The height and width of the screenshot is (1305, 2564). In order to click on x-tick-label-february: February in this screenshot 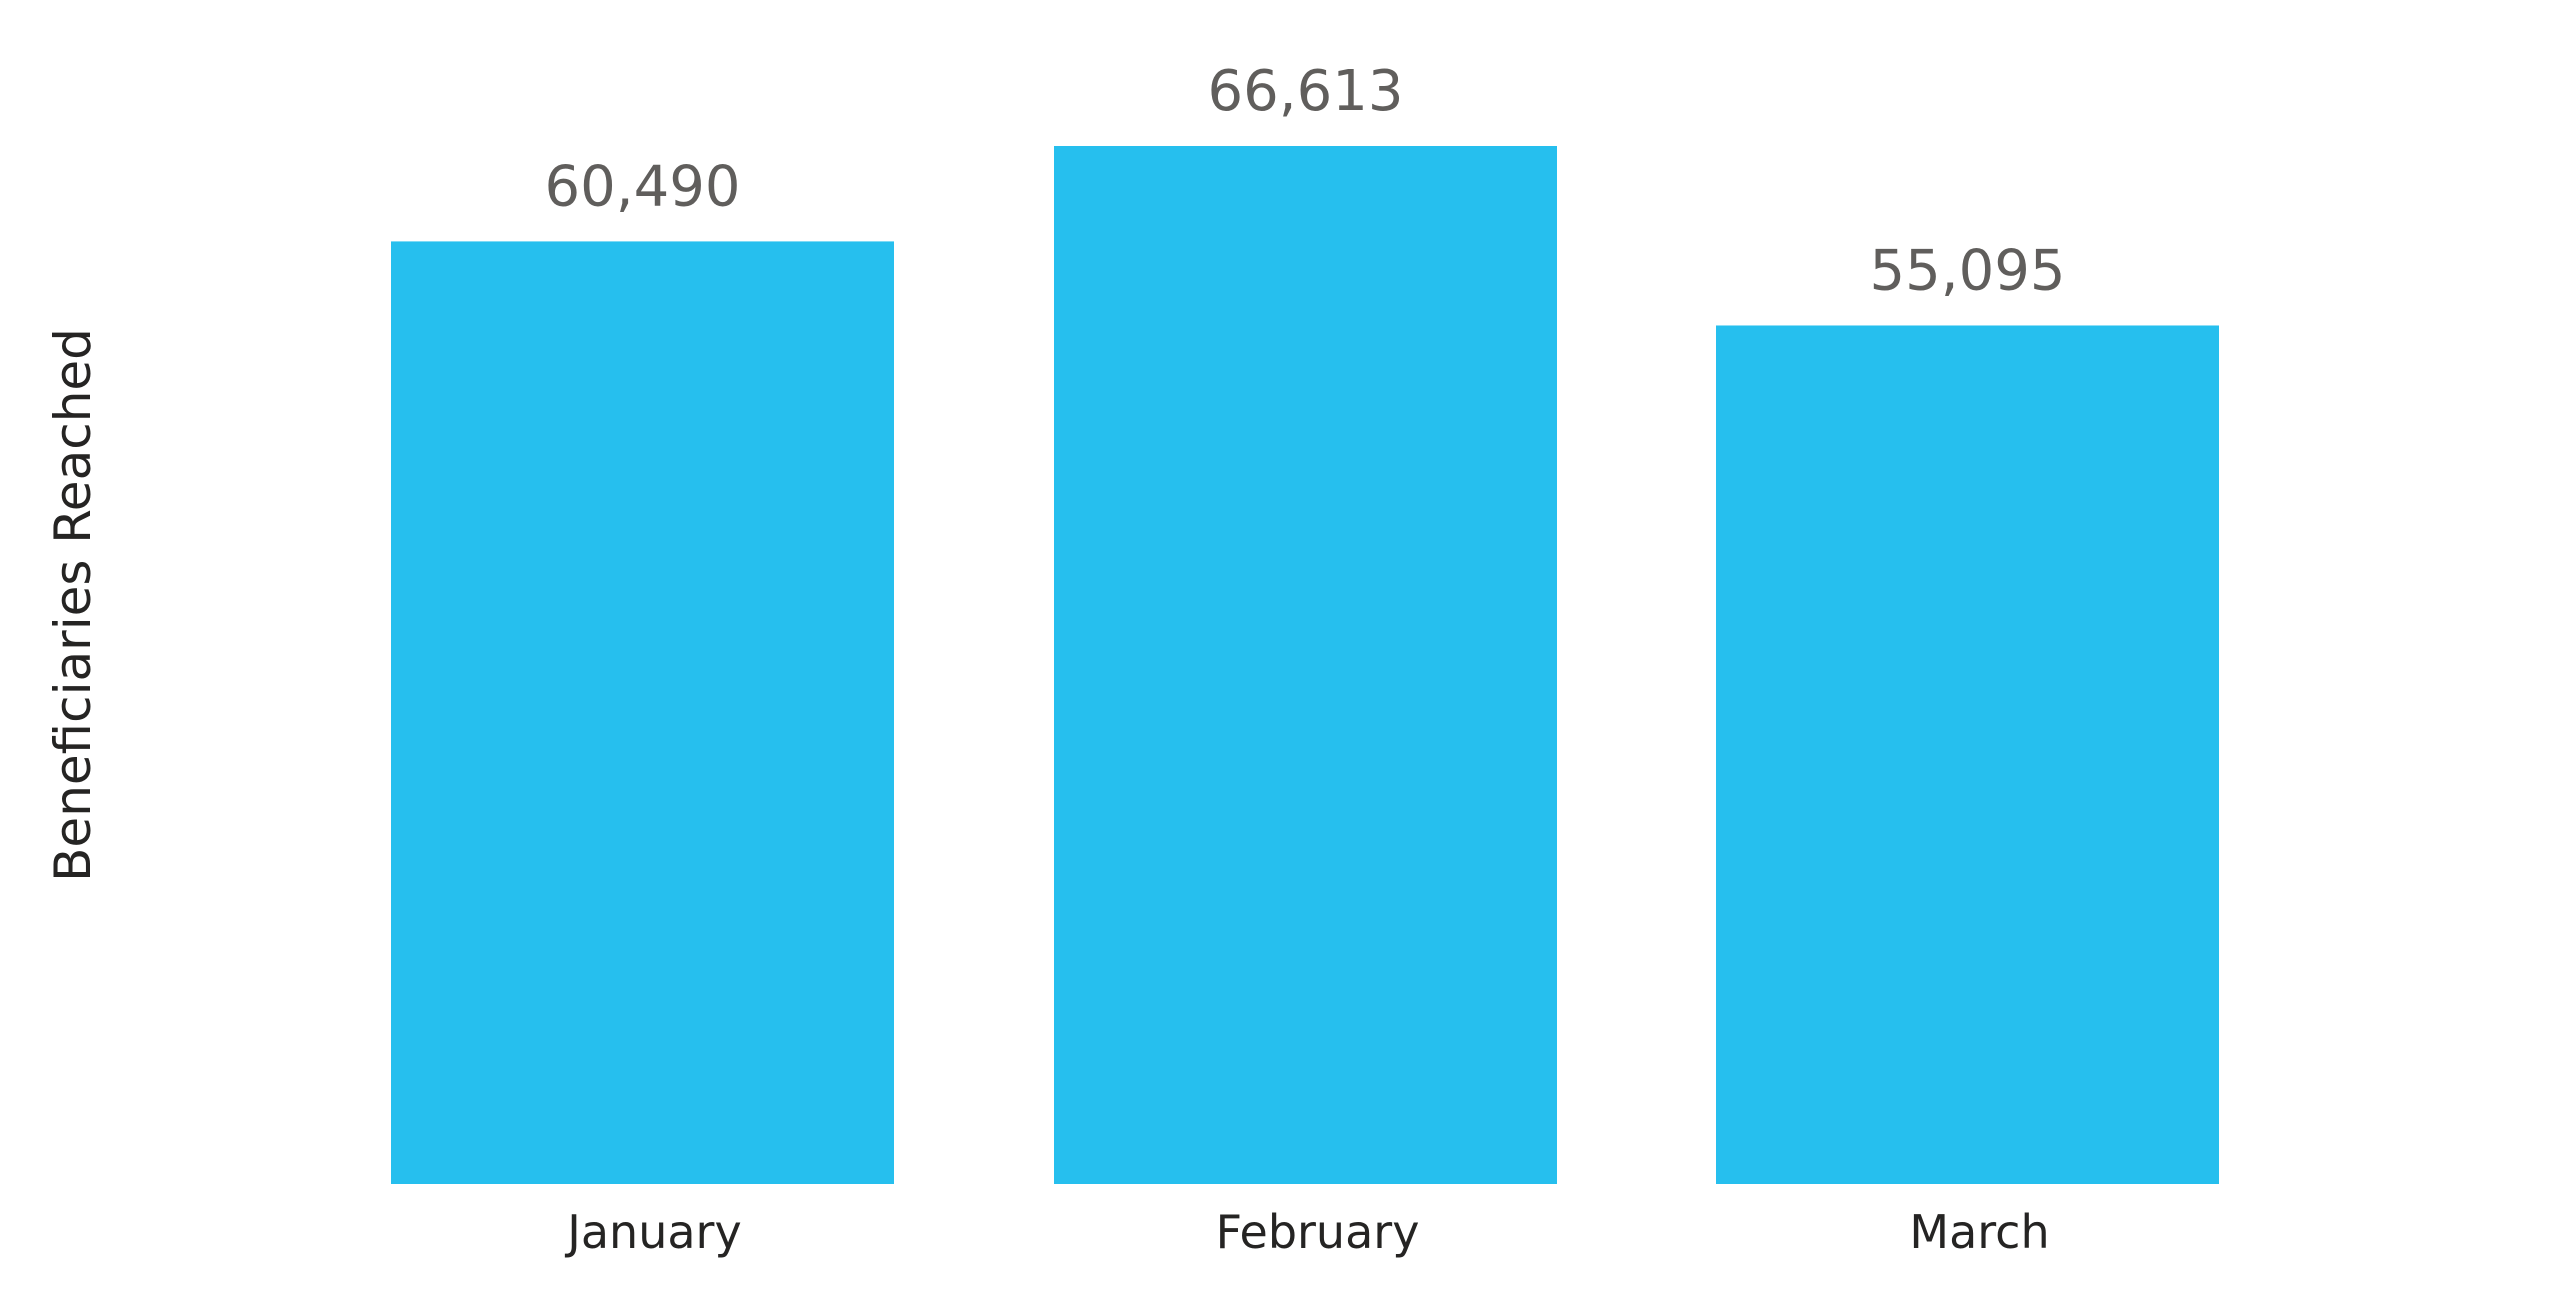, I will do `click(1318, 1232)`.